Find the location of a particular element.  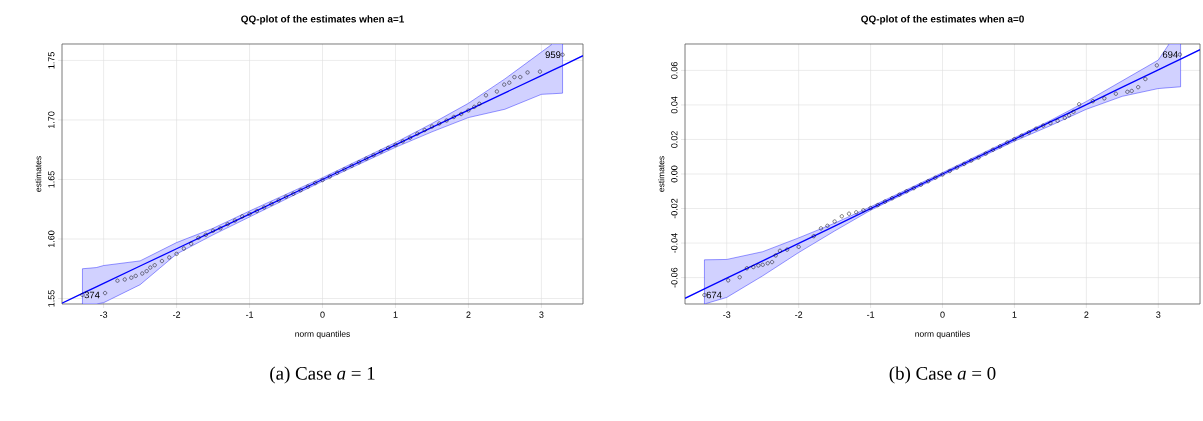

y-tick-label: 0.00 is located at coordinates (674, 174).